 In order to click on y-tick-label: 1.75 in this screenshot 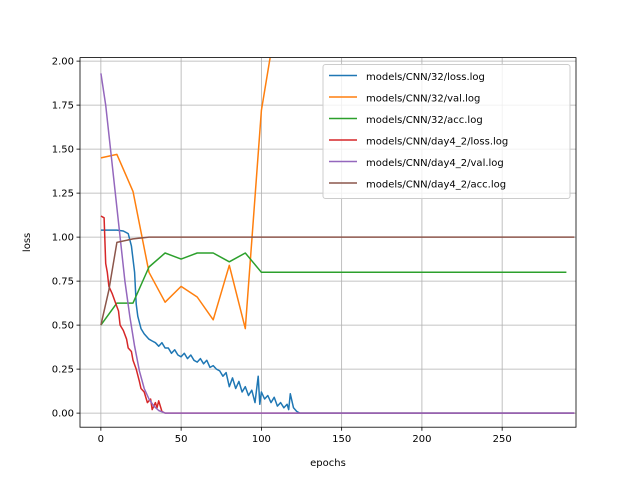, I will do `click(63, 106)`.